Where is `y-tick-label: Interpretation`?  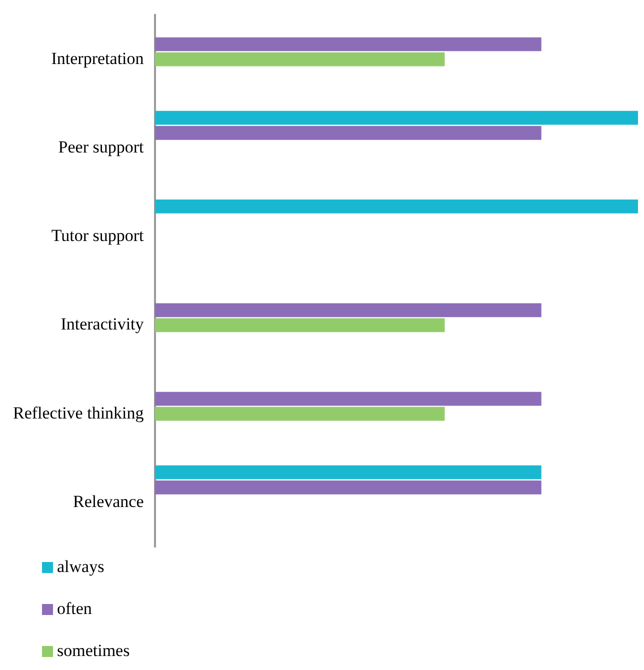 y-tick-label: Interpretation is located at coordinates (97, 58).